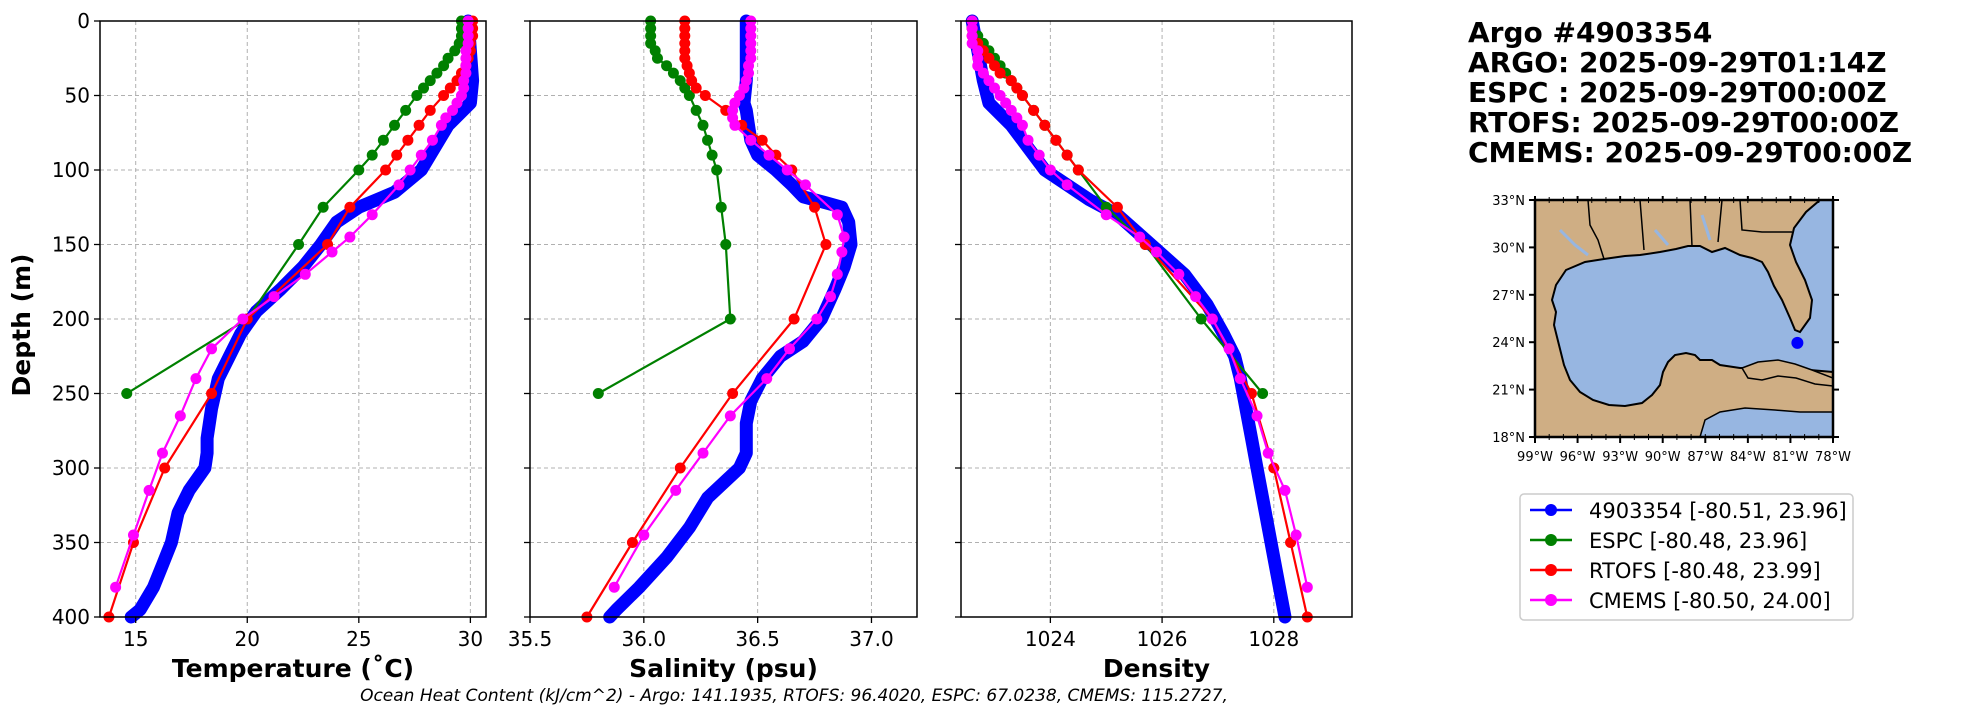 The height and width of the screenshot is (712, 1967). Describe the element at coordinates (71, 170) in the screenshot. I see `depth-tick-label: 100` at that location.